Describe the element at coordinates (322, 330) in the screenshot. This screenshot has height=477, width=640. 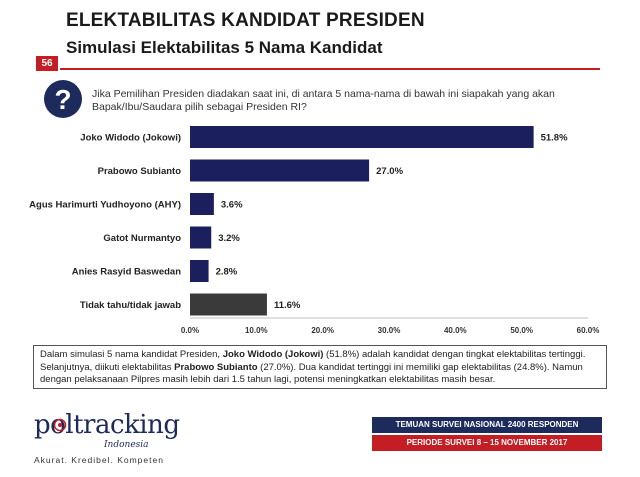
I see `x-tick-label: 20.0%` at that location.